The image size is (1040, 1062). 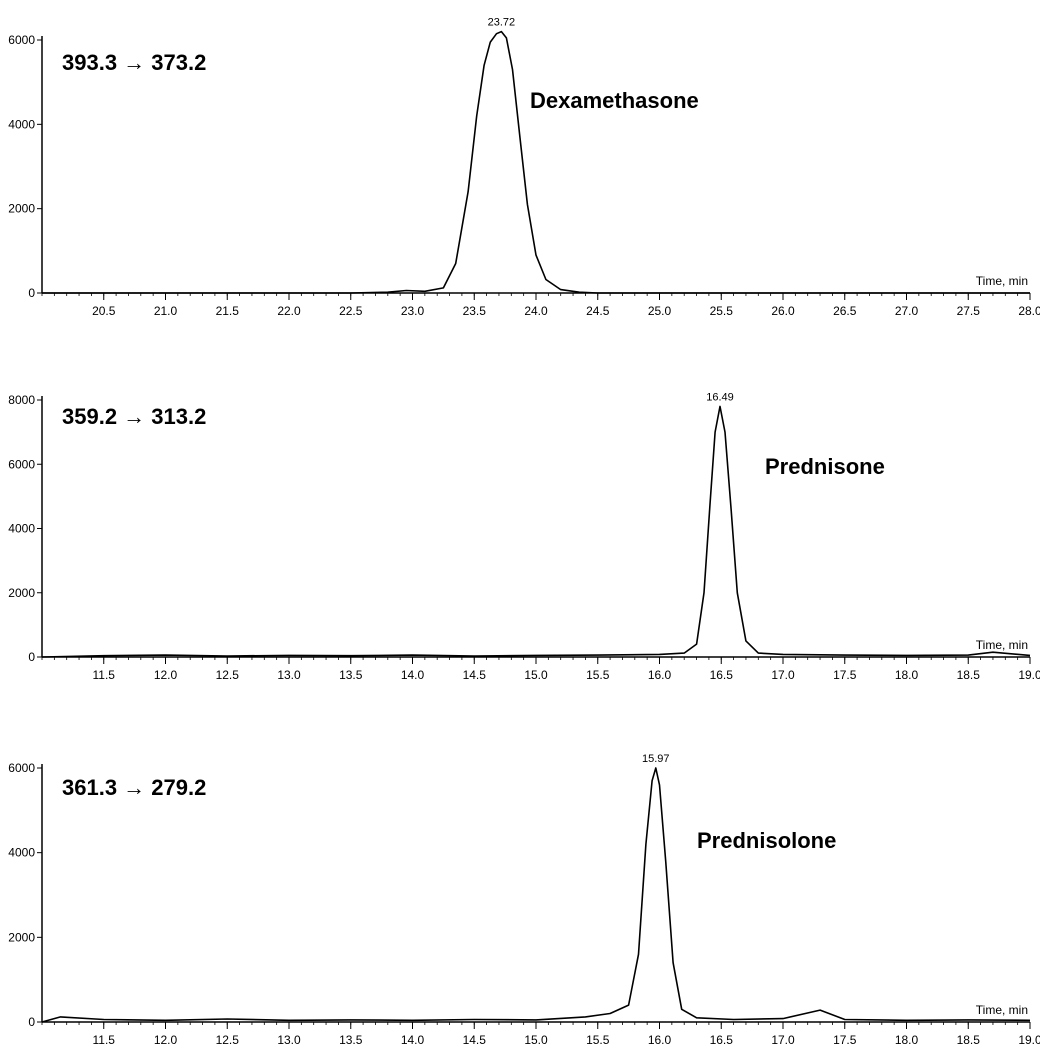 What do you see at coordinates (825, 466) in the screenshot?
I see `compound-label: Prednisone` at bounding box center [825, 466].